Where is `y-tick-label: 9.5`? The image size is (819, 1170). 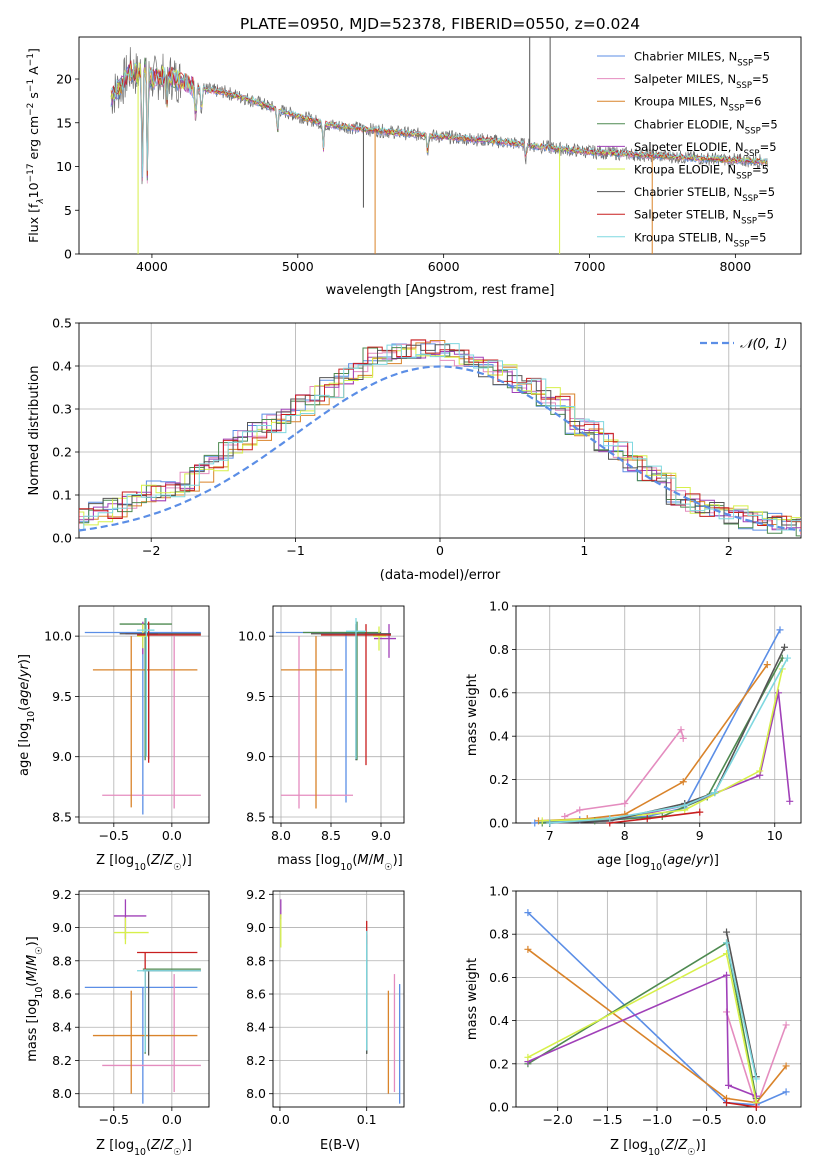 y-tick-label: 9.5 is located at coordinates (62, 696).